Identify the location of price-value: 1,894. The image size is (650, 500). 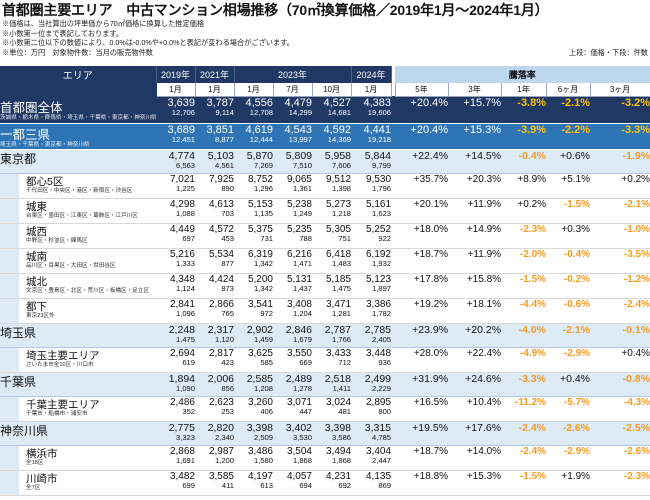
(181, 378).